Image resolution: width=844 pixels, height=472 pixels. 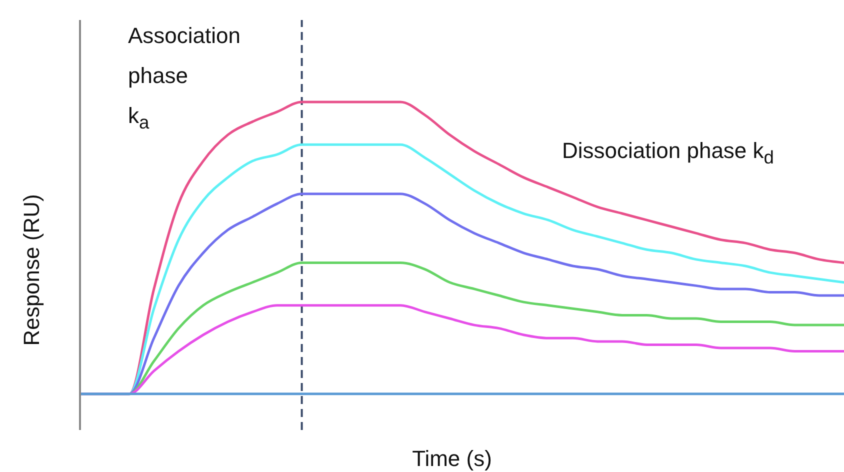 I want to click on annotation: Association phase k$_{a}$, so click(x=185, y=78).